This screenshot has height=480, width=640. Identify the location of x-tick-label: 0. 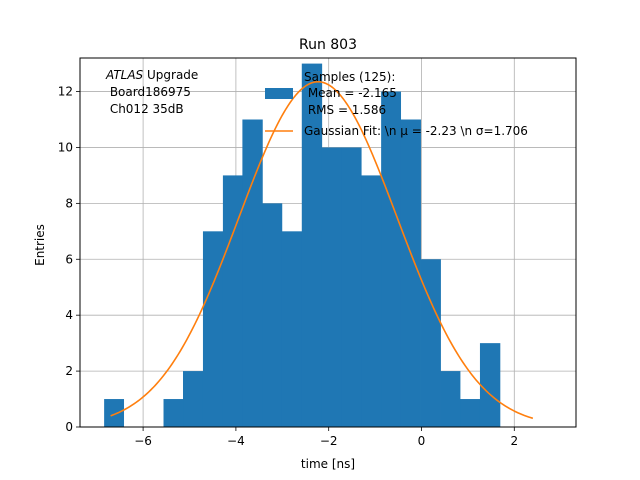
(422, 441).